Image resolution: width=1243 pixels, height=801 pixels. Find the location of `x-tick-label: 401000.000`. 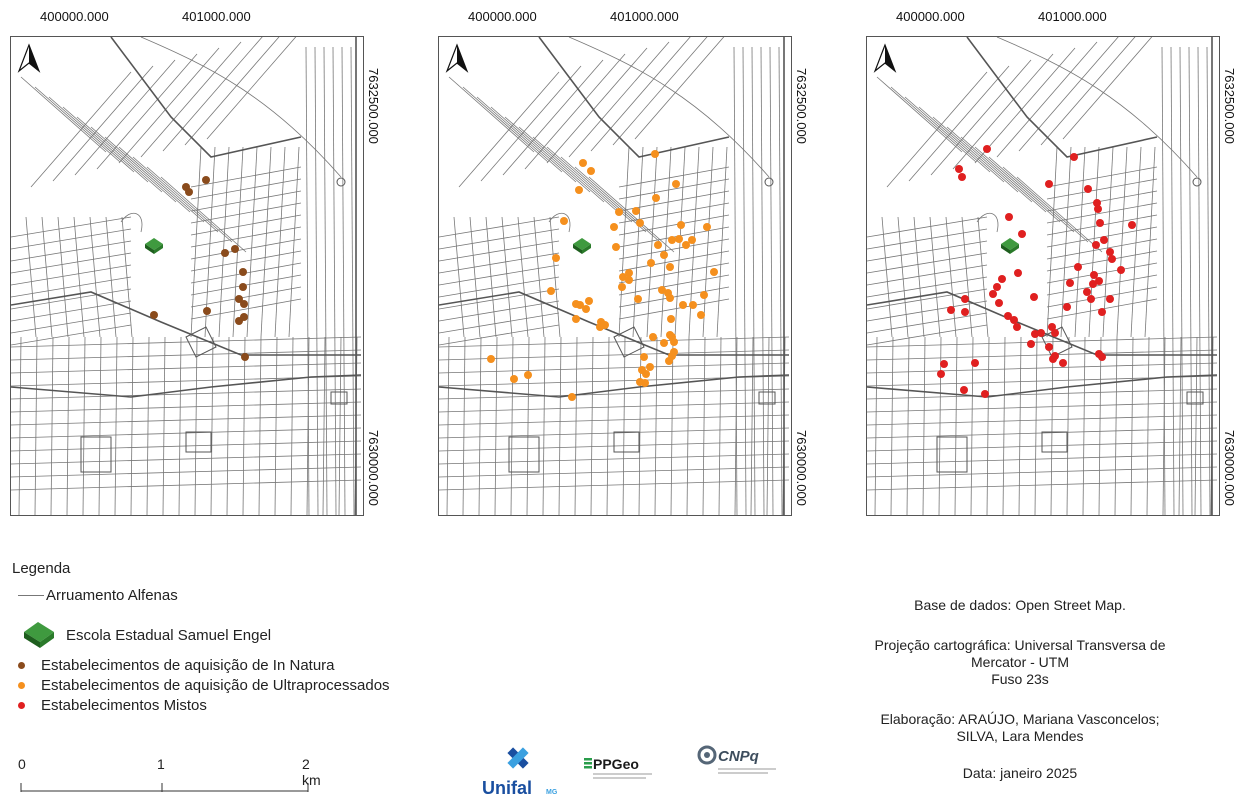

x-tick-label: 401000.000 is located at coordinates (216, 16).